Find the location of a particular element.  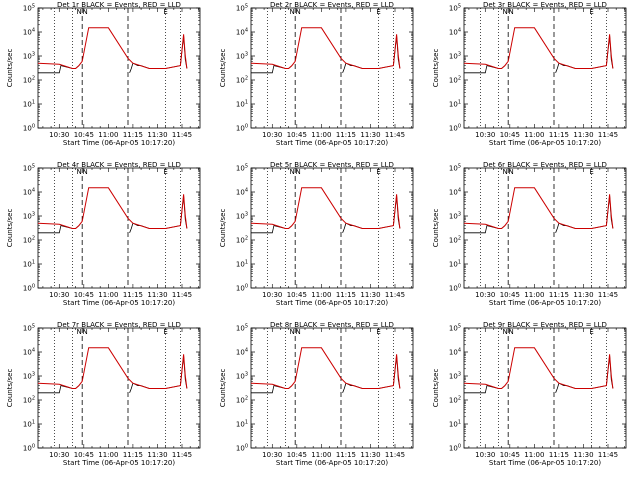

chart-title: Det 4r BLACK = Events, RED = LLD is located at coordinates (119, 165).